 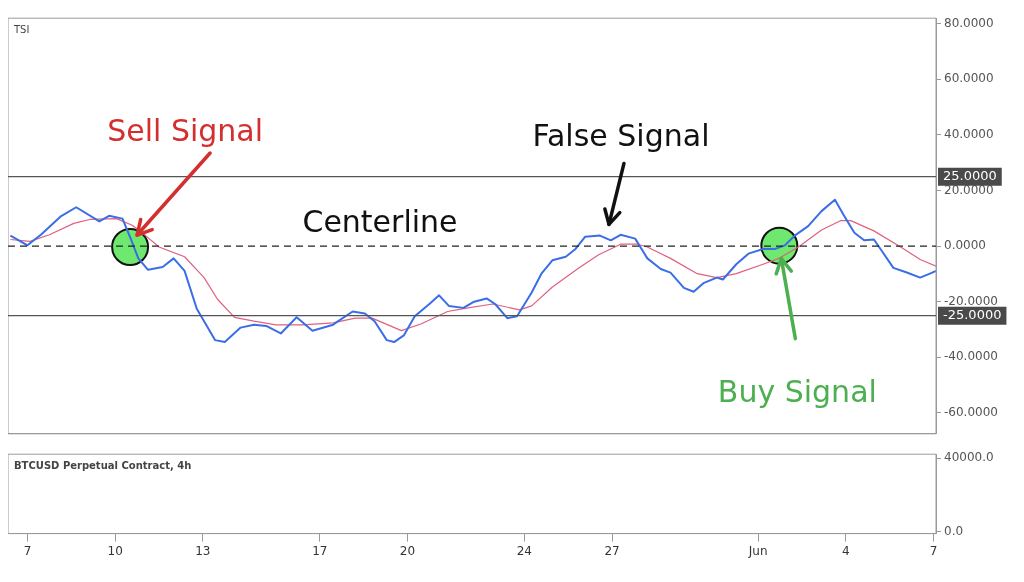 What do you see at coordinates (203, 550) in the screenshot?
I see `x-tick-label: 13` at bounding box center [203, 550].